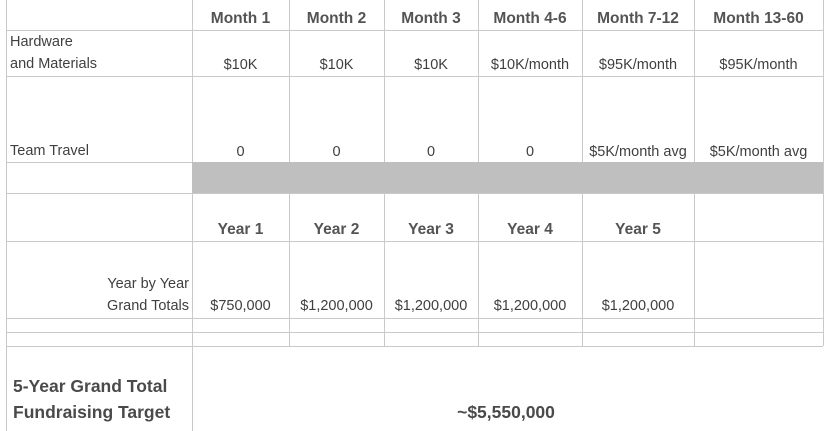  What do you see at coordinates (240, 18) in the screenshot?
I see `month-header: Month 1` at bounding box center [240, 18].